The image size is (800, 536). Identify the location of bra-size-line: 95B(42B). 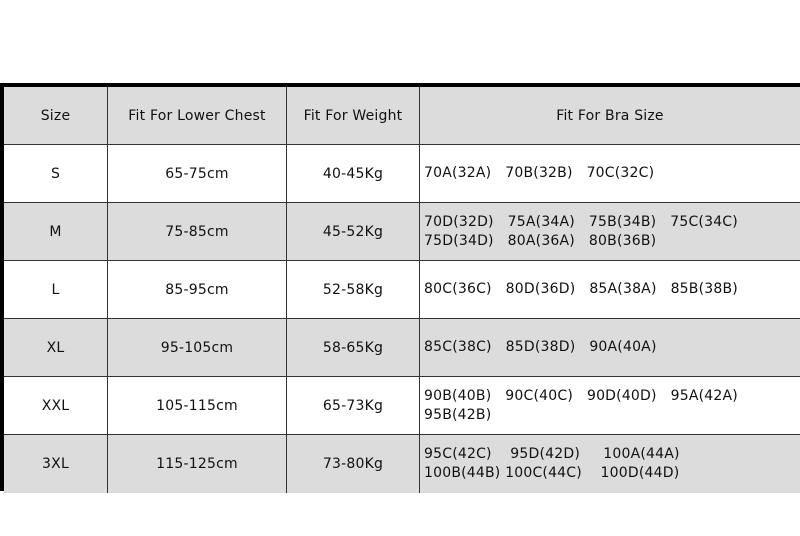
(458, 414).